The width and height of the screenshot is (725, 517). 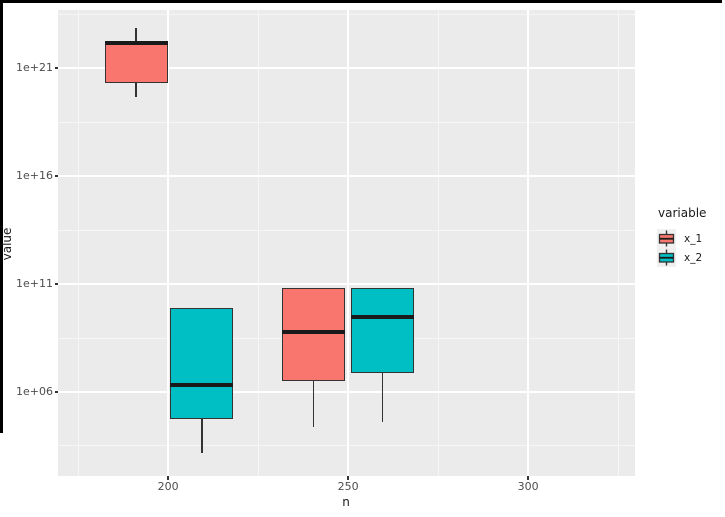 I want to click on legend-item-x_1: x_1, so click(x=691, y=238).